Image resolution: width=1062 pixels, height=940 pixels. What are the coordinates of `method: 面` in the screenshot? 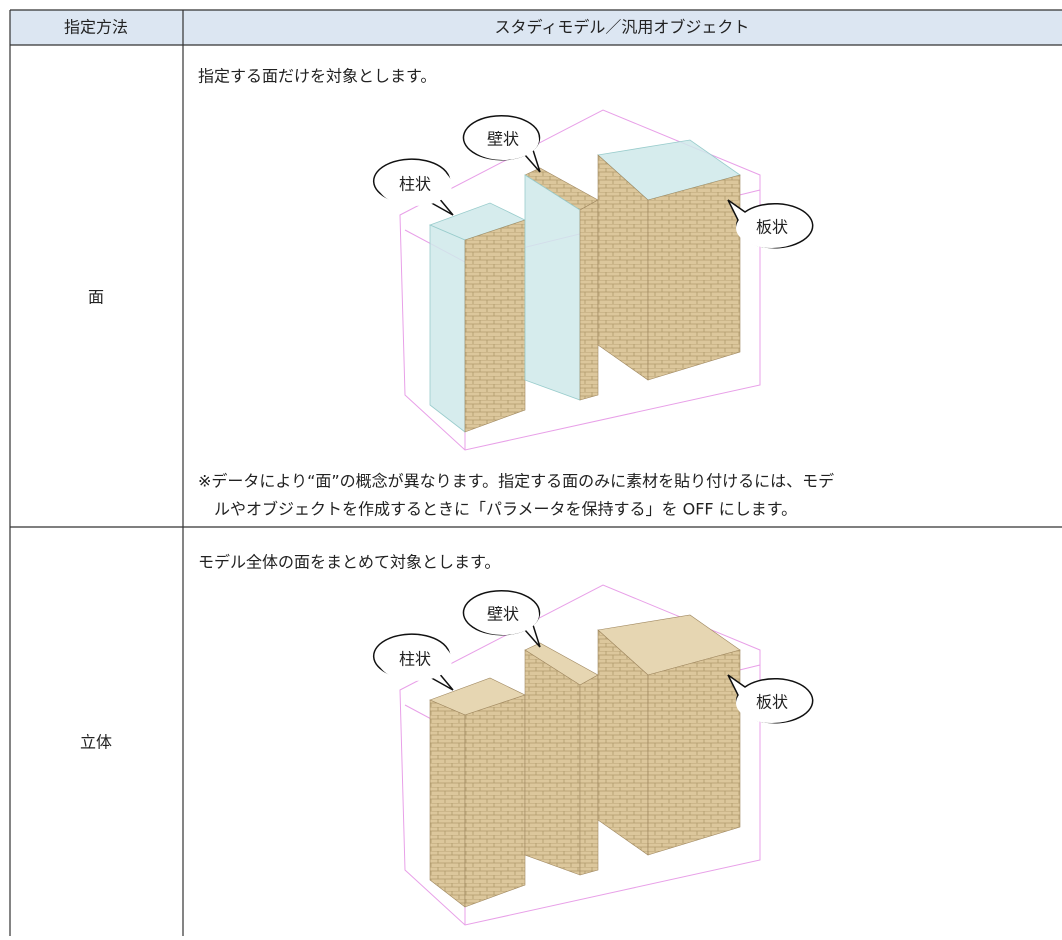 It's located at (96, 297).